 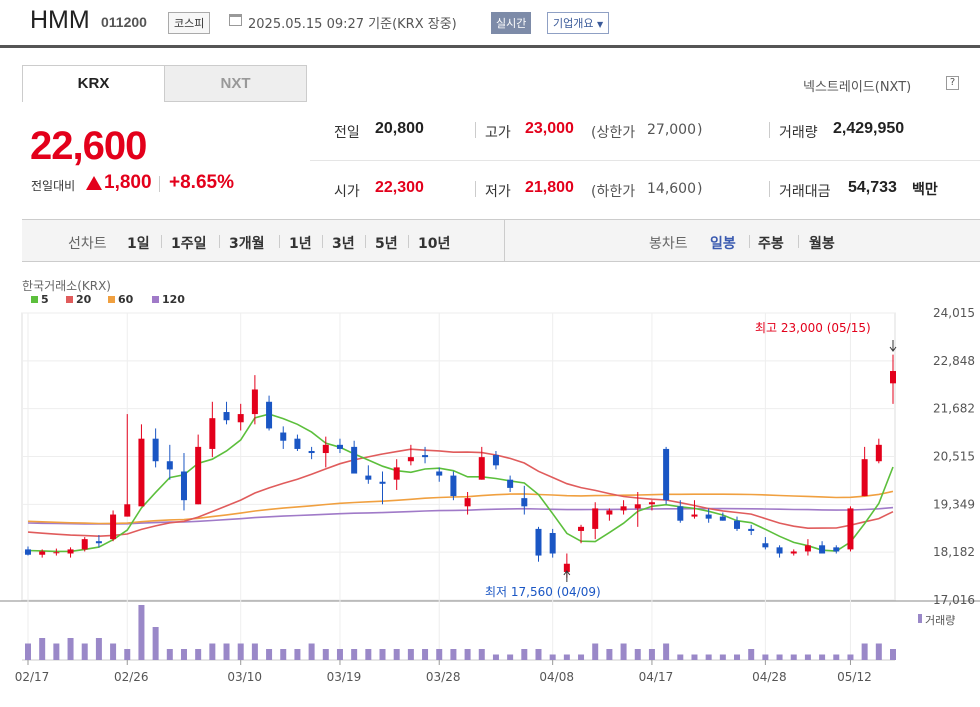 What do you see at coordinates (498, 133) in the screenshot?
I see `high-label: 고가` at bounding box center [498, 133].